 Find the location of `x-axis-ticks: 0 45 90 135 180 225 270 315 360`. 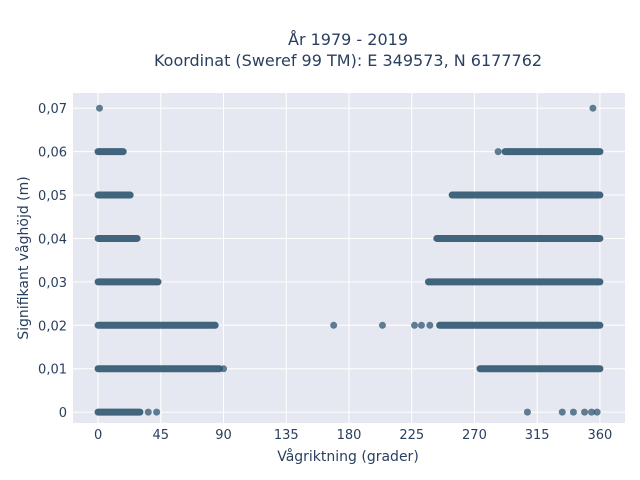

x-axis-ticks: 0 45 90 135 180 225 270 315 360 is located at coordinates (353, 435).